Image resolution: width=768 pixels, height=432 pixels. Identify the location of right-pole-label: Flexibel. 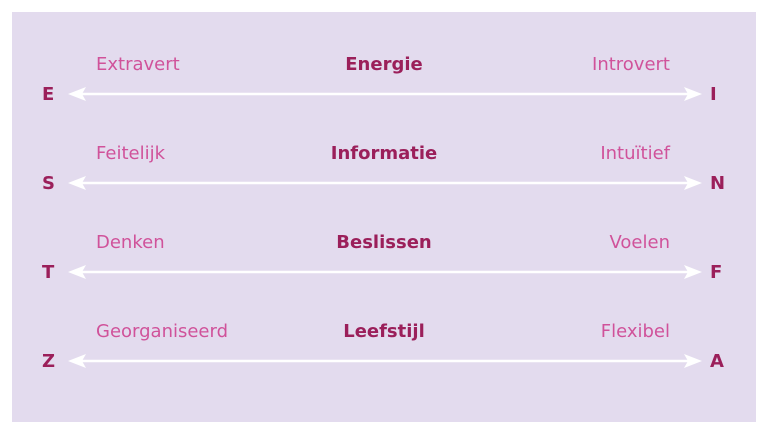
(635, 331).